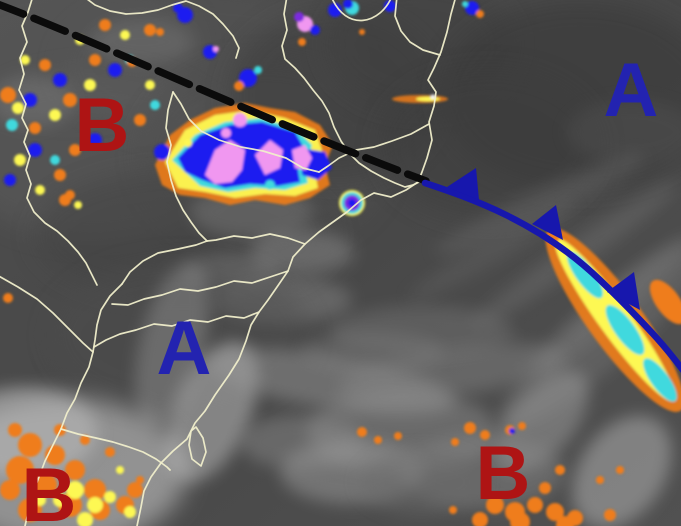 This screenshot has height=526, width=681. I want to click on border-es-mg, so click(417, 28).